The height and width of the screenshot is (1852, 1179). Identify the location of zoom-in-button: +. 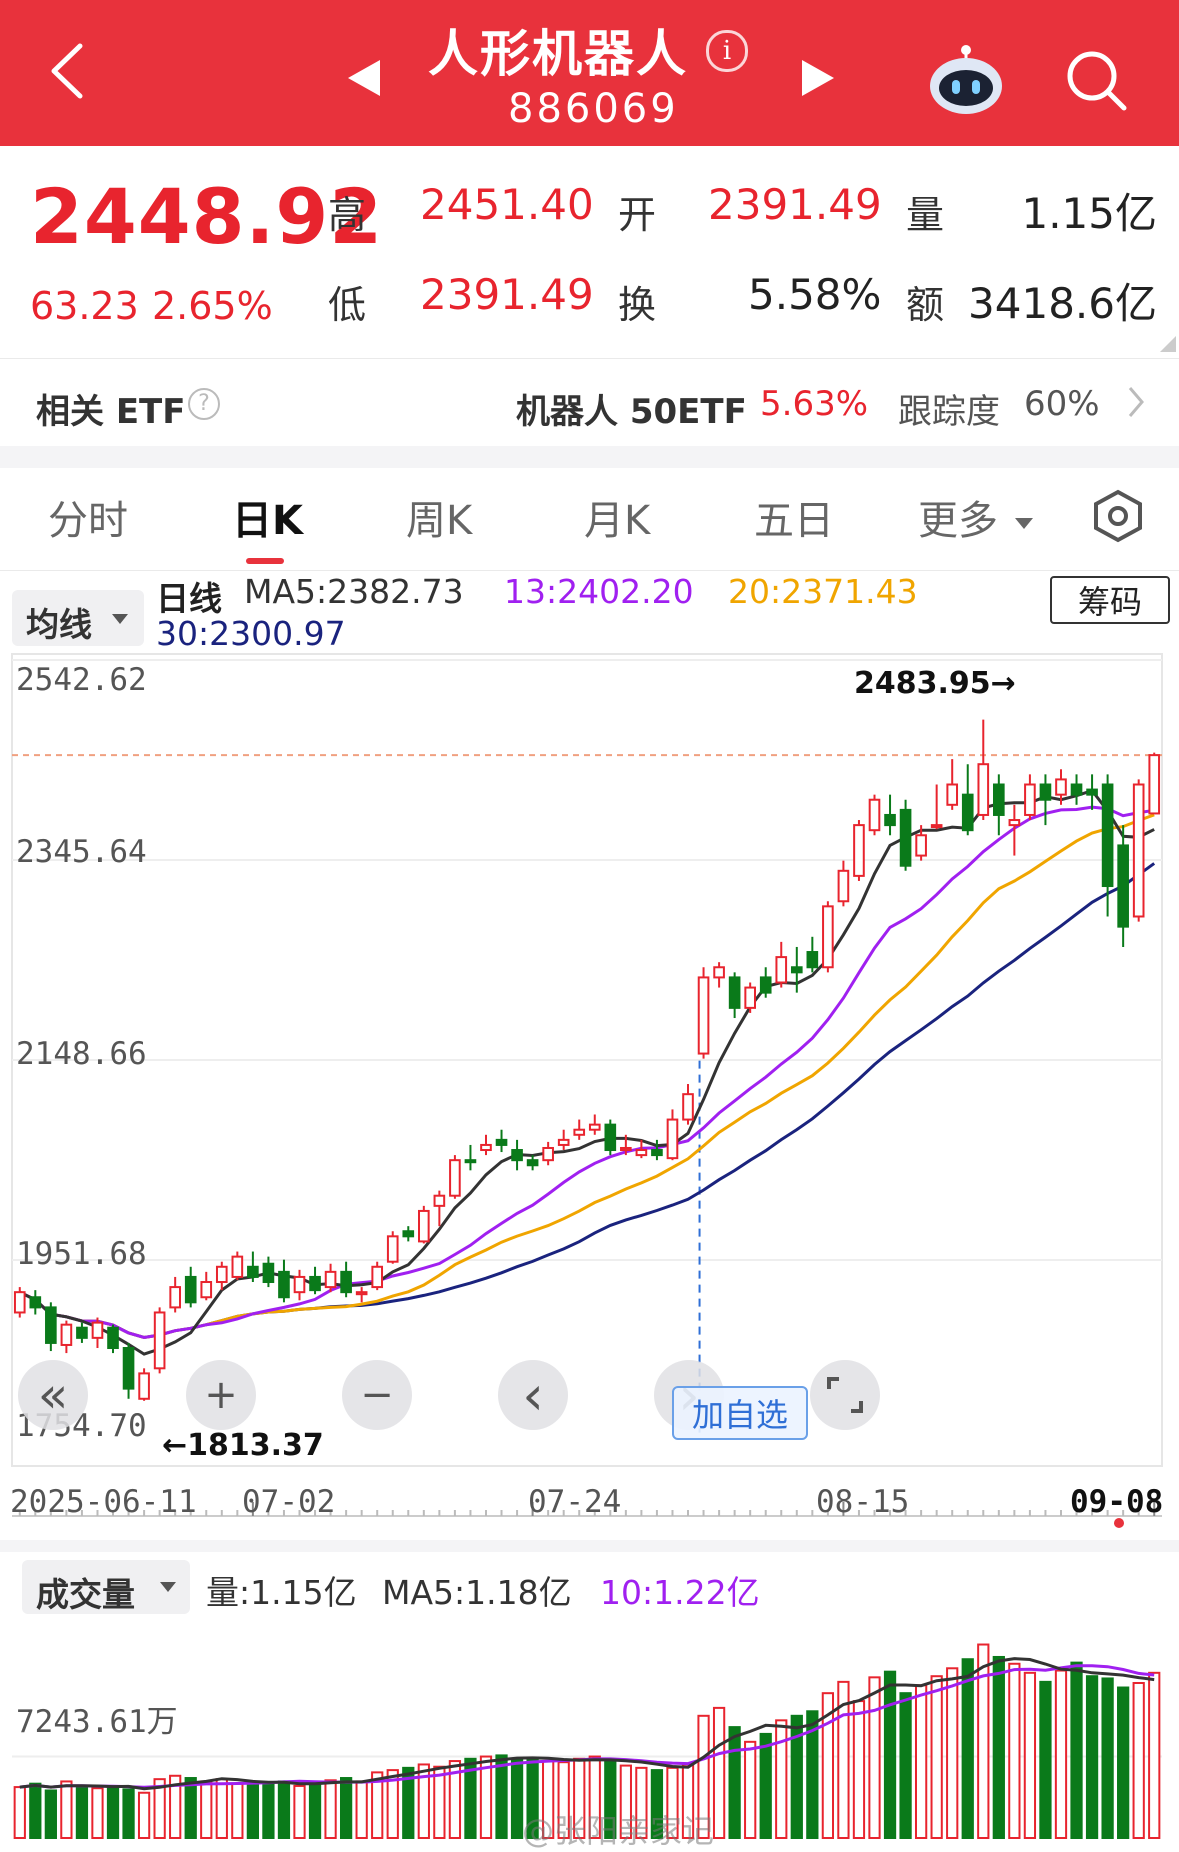
(221, 1395).